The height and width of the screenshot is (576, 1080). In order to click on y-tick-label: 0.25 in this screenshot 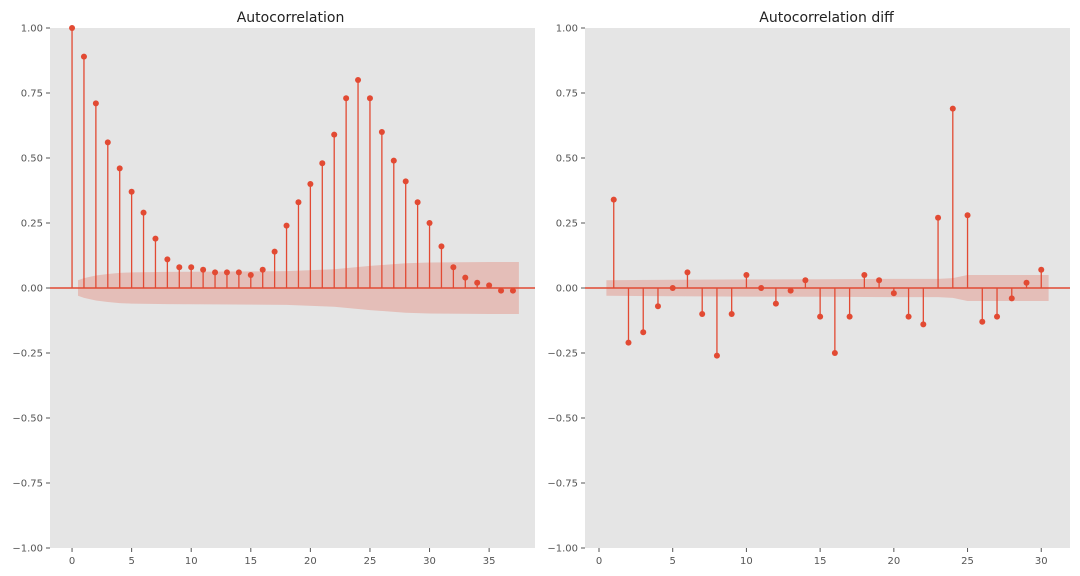, I will do `click(32, 224)`.